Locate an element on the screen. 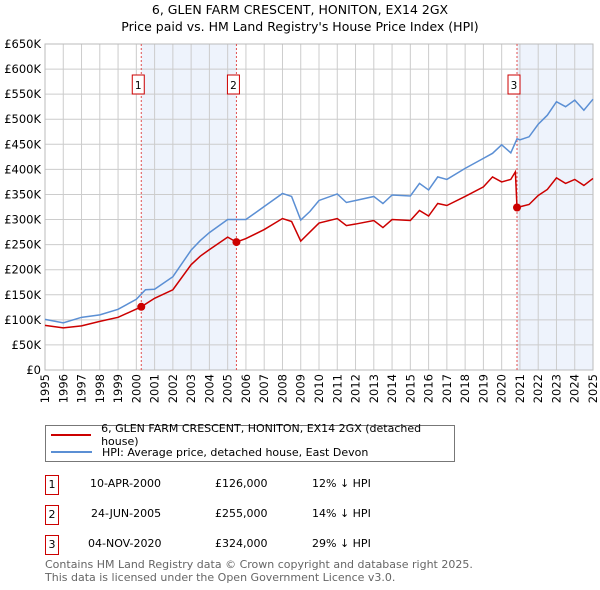  x-tick-label: 2024 is located at coordinates (575, 388).